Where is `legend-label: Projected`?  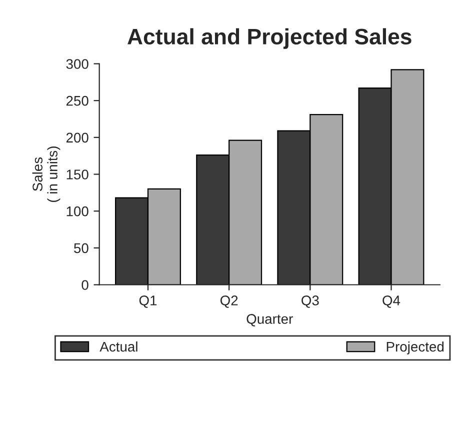 legend-label: Projected is located at coordinates (415, 347).